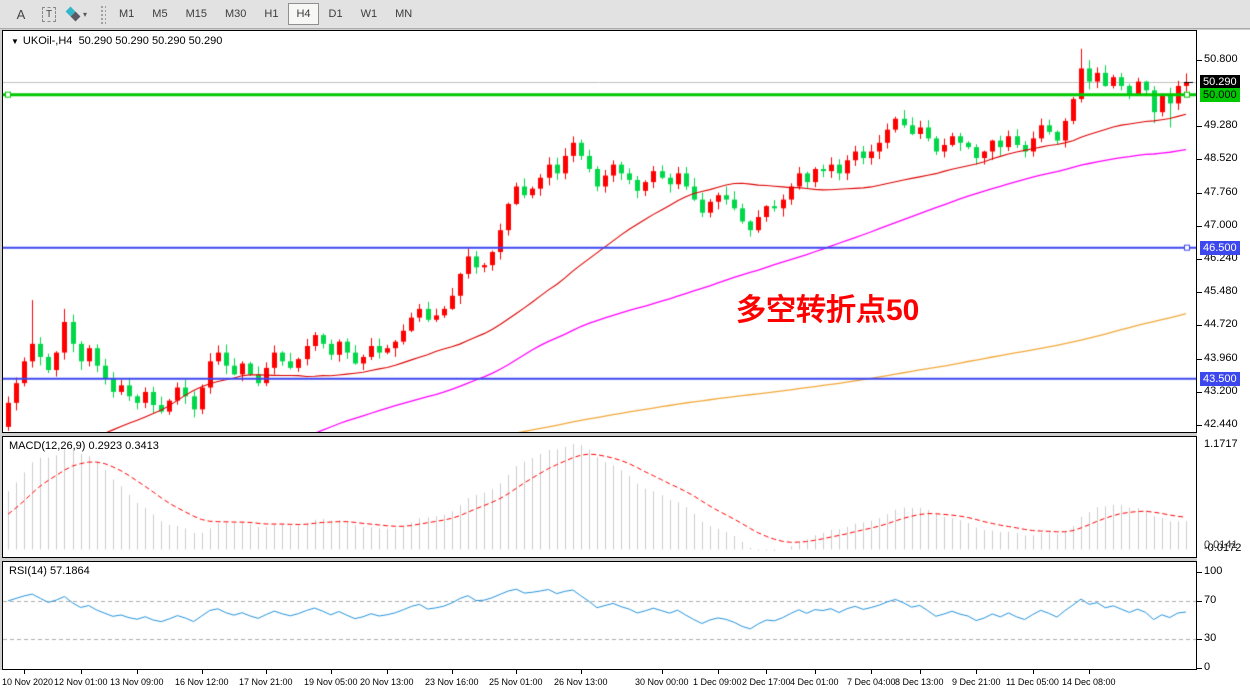 Image resolution: width=1250 pixels, height=698 pixels. Describe the element at coordinates (1221, 258) in the screenshot. I see `price-tick-label: 46.240` at that location.